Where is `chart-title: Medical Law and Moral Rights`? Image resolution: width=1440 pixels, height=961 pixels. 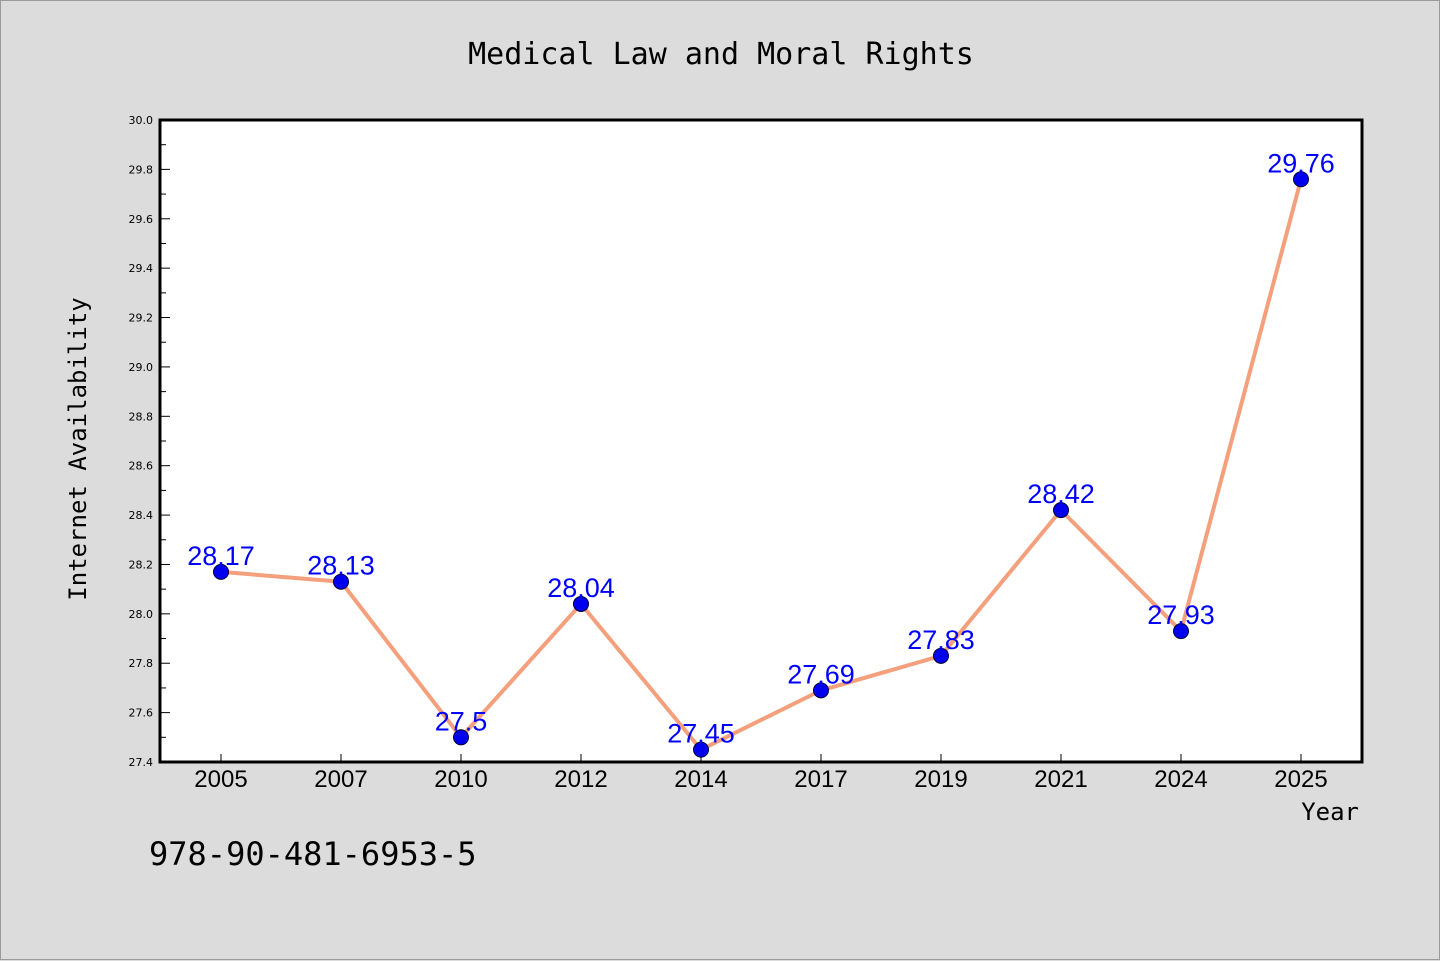
chart-title: Medical Law and Moral Rights is located at coordinates (721, 54).